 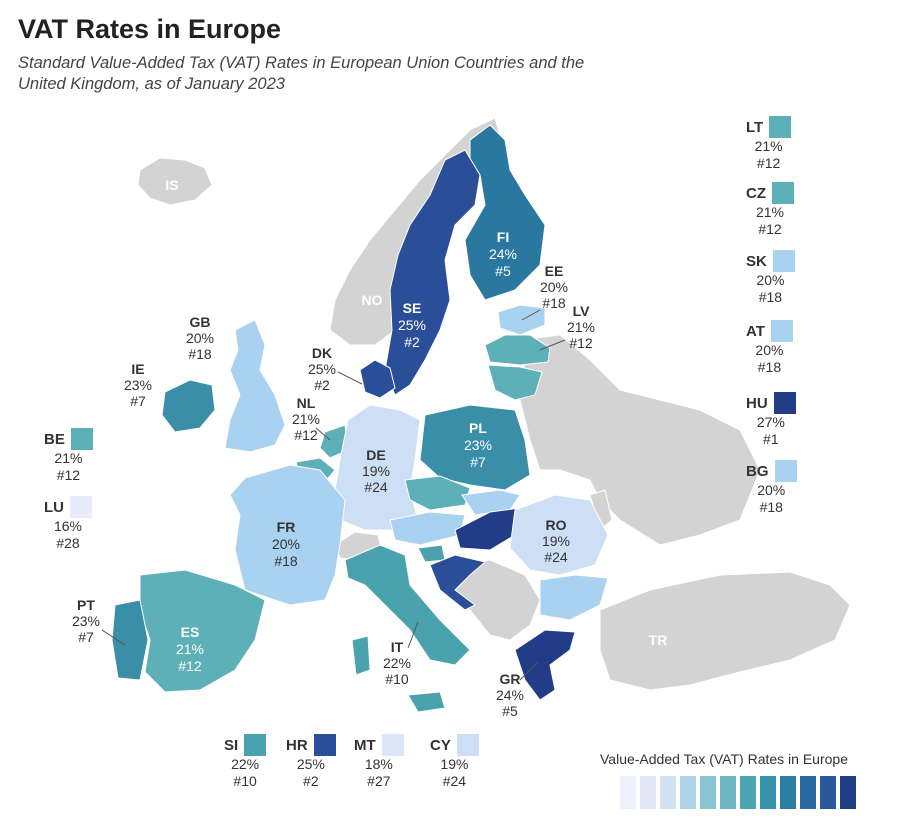 I want to click on key-rank: #24, so click(x=454, y=781).